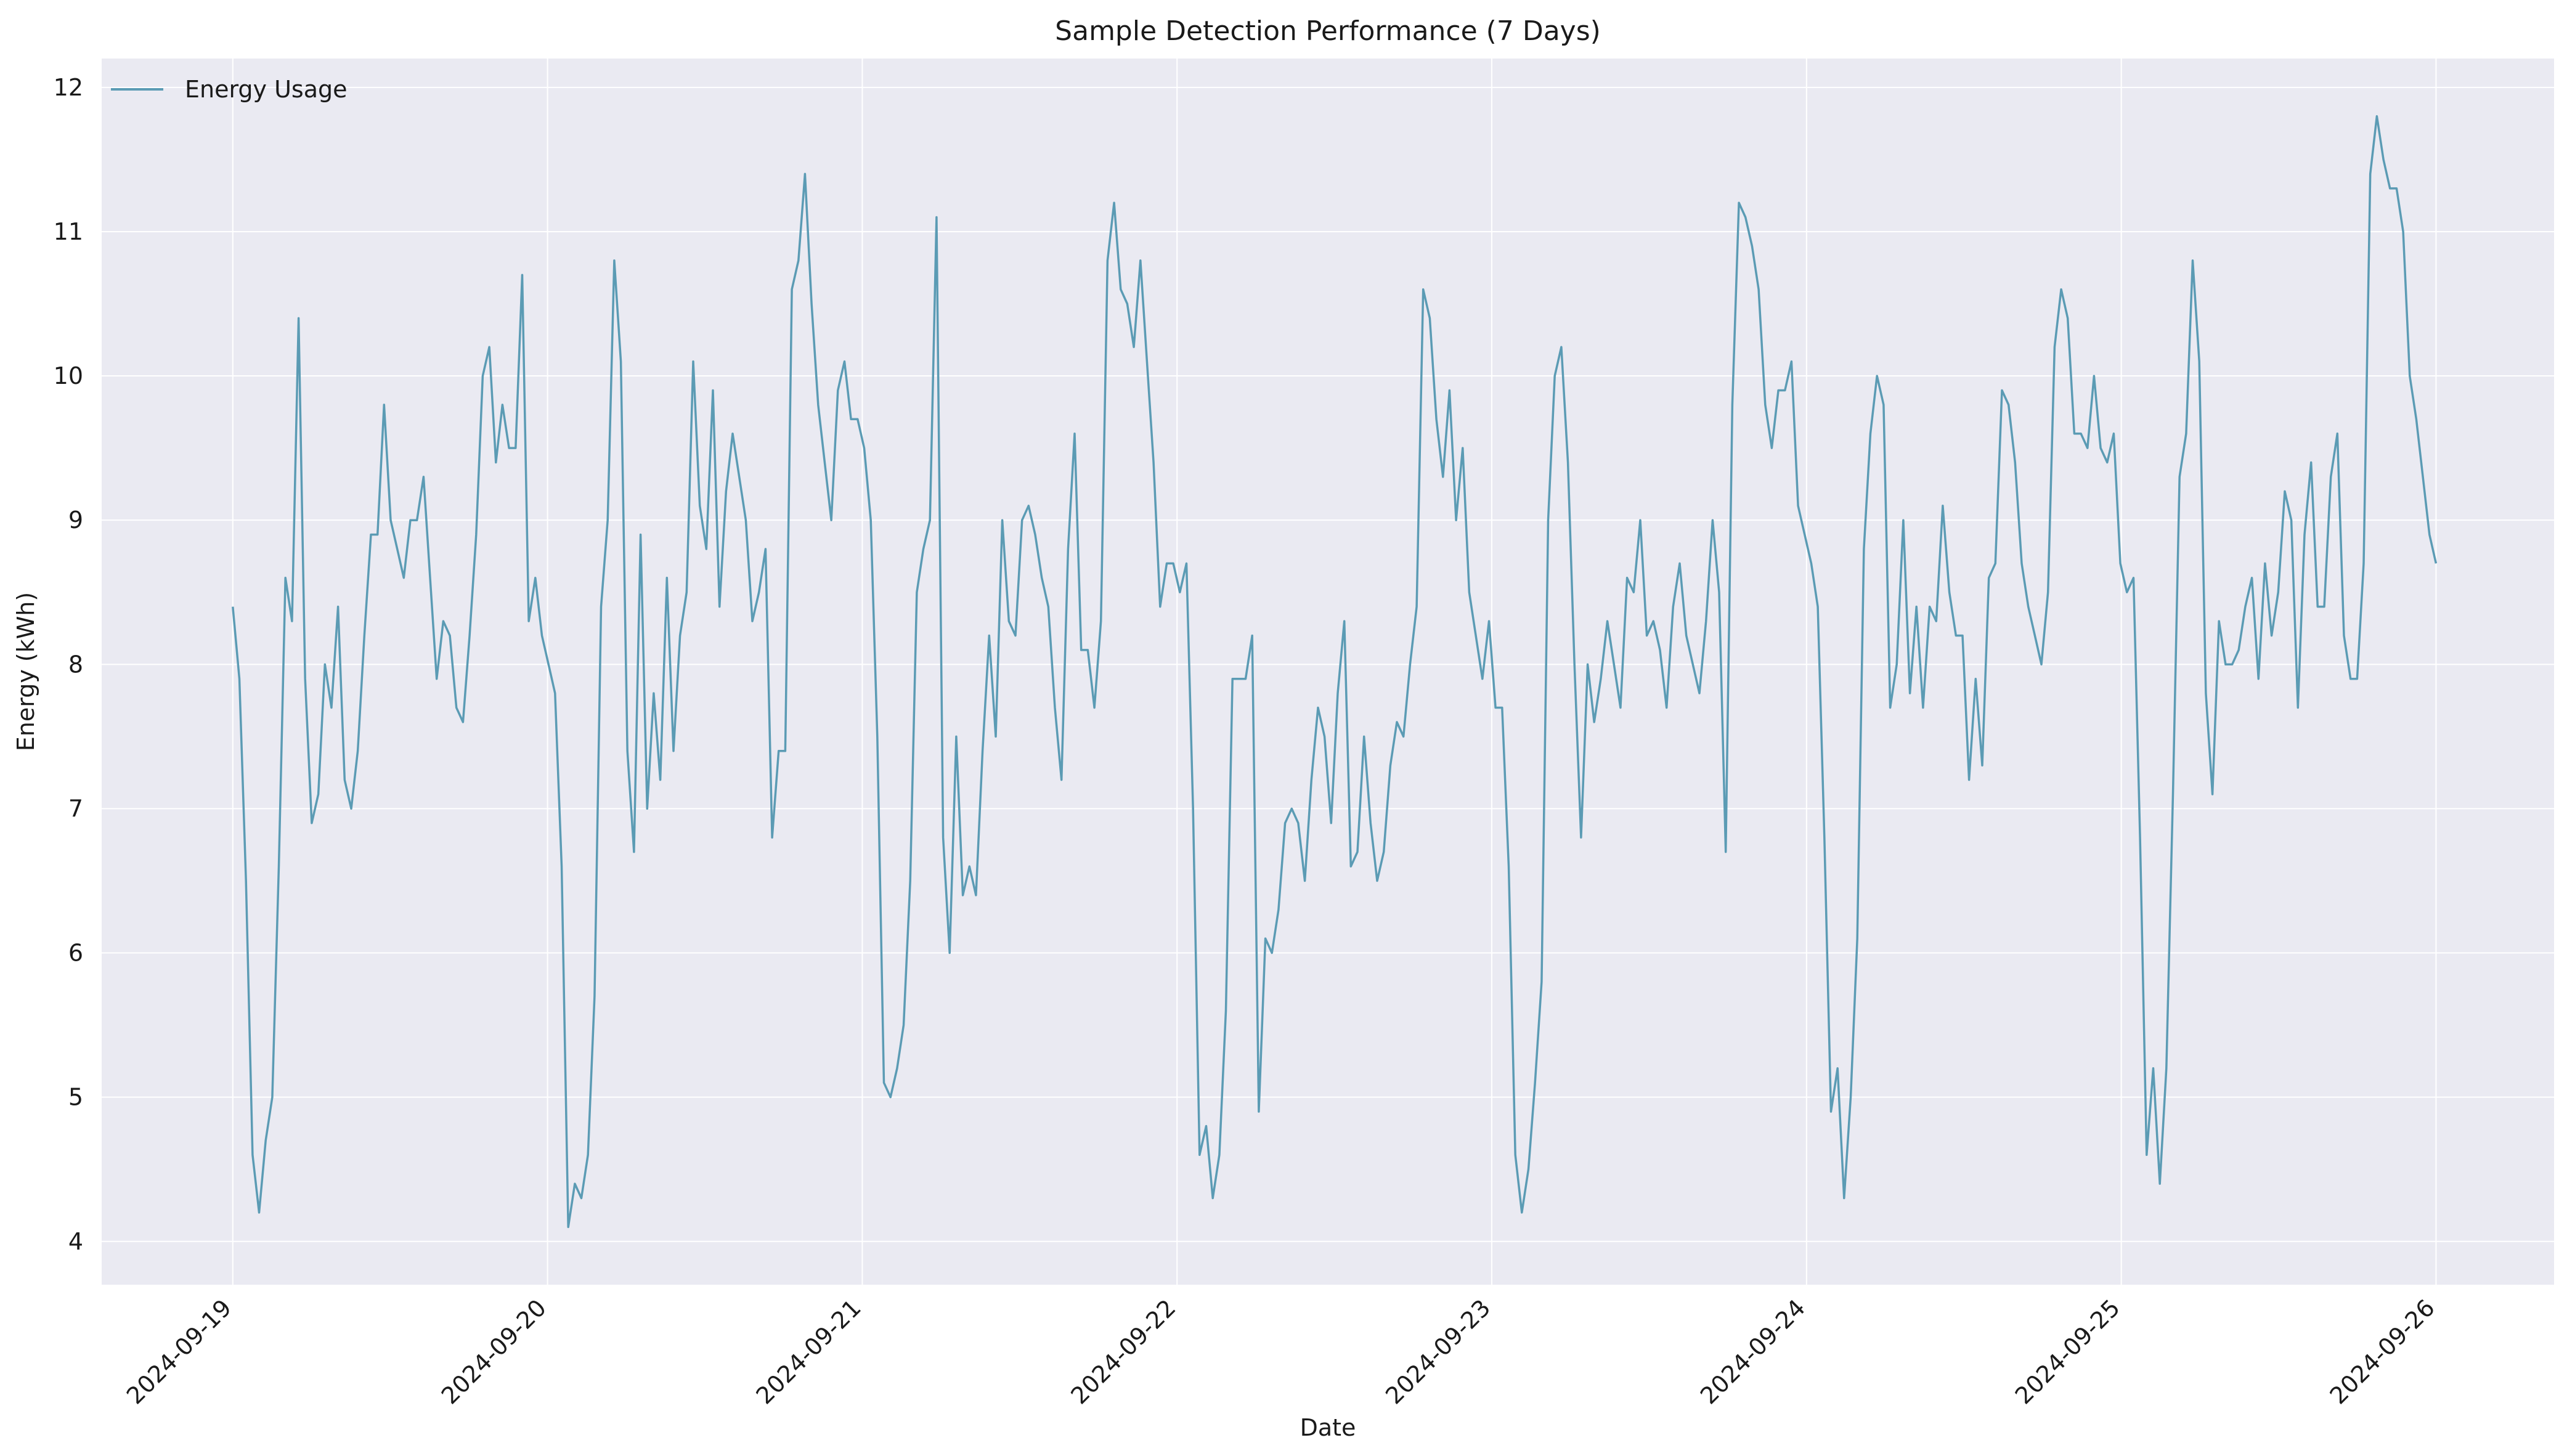  I want to click on x-tick-label: 2024-09-19, so click(179, 1351).